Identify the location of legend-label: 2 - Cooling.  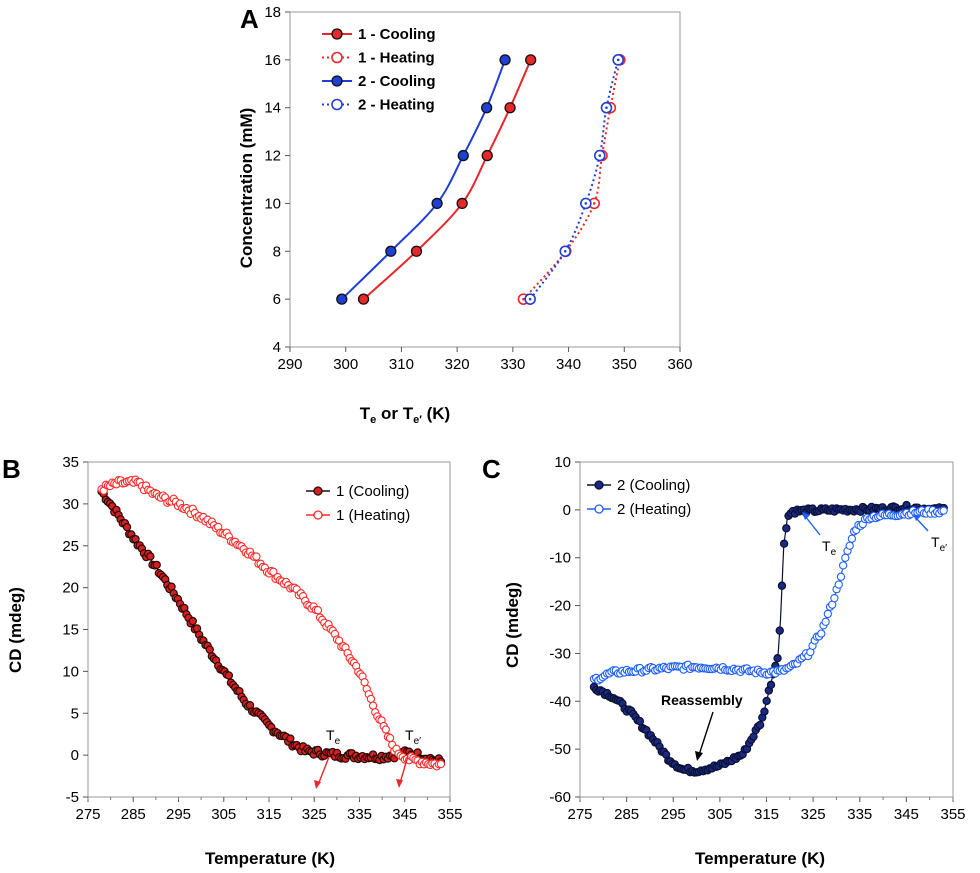
(397, 81).